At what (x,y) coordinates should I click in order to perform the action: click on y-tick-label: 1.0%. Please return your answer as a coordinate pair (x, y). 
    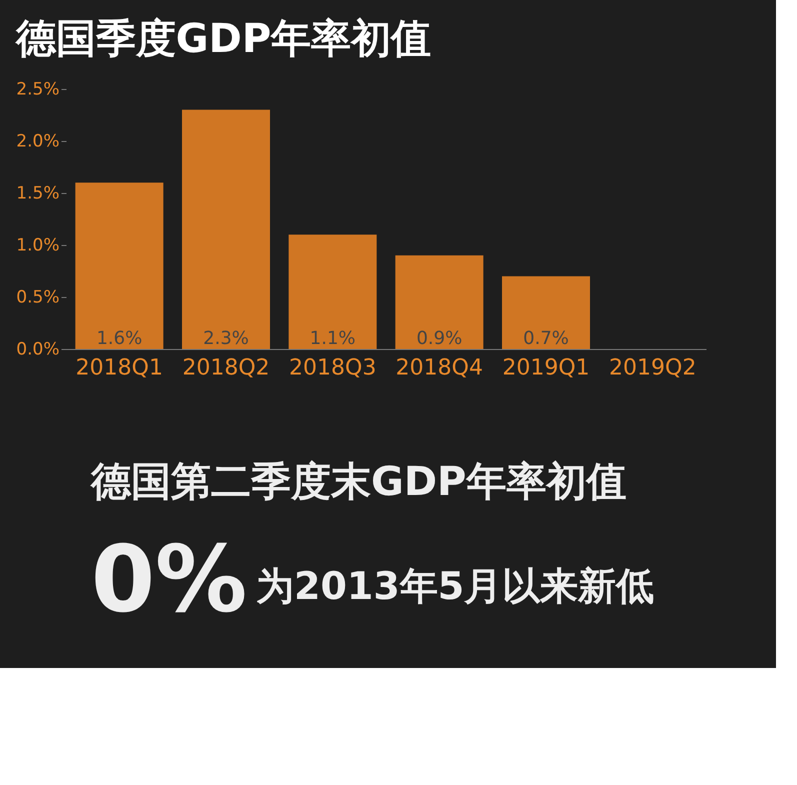
    Looking at the image, I should click on (38, 246).